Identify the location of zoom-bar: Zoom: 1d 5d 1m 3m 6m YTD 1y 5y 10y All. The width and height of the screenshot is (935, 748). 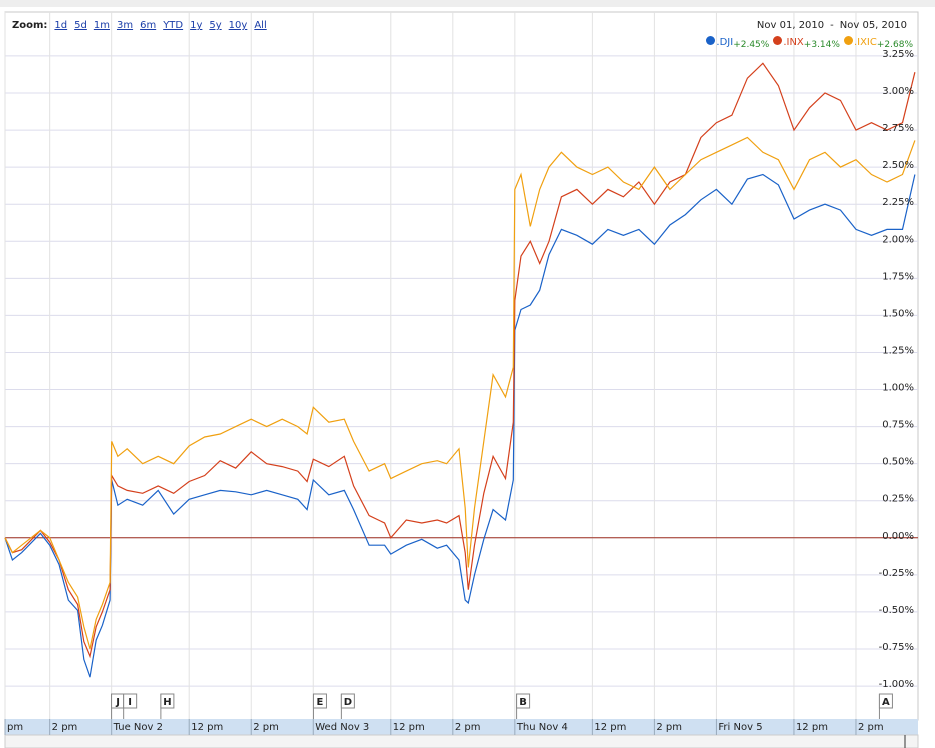
(139, 25).